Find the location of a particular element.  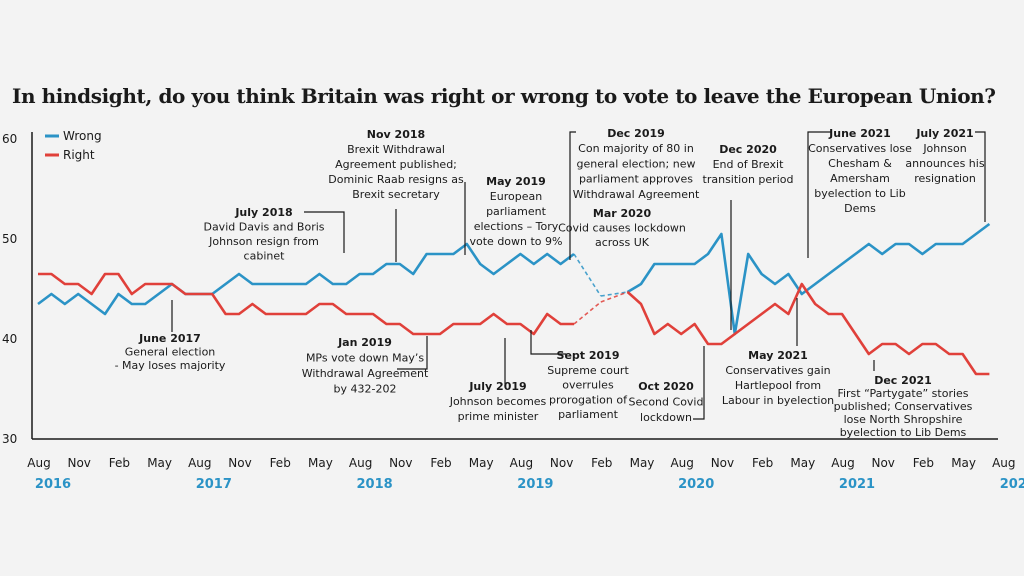

annotation-dec2020: Dec 2020 End of Brexit transition period is located at coordinates (748, 236).